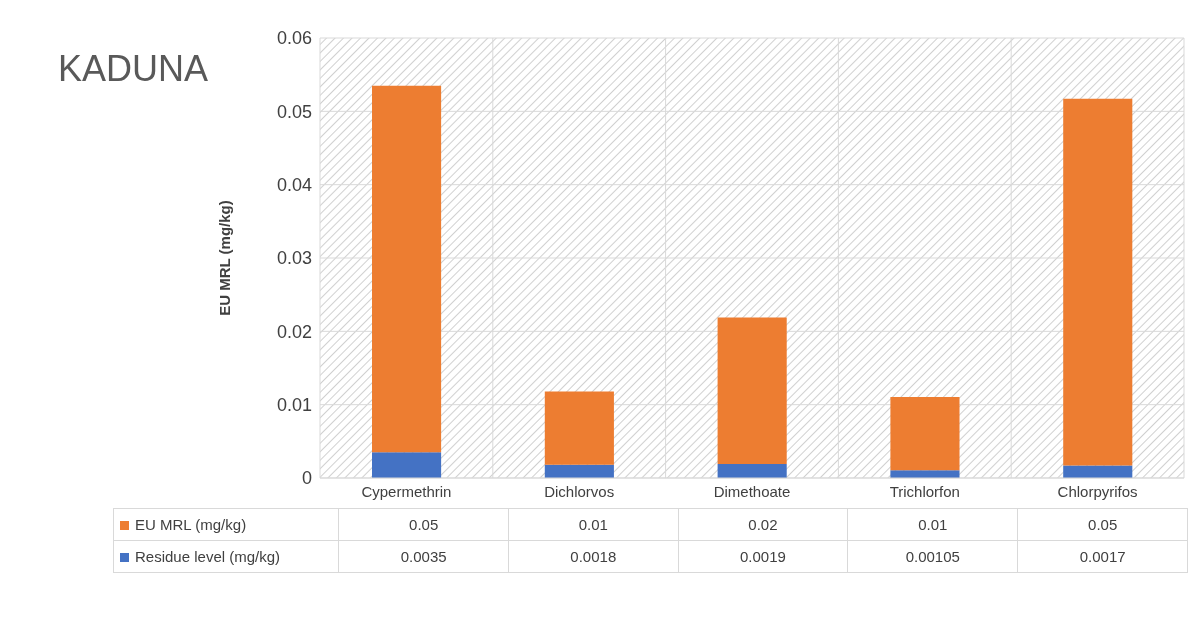  I want to click on legend-label: EU MRL (mg/kg), so click(226, 524).